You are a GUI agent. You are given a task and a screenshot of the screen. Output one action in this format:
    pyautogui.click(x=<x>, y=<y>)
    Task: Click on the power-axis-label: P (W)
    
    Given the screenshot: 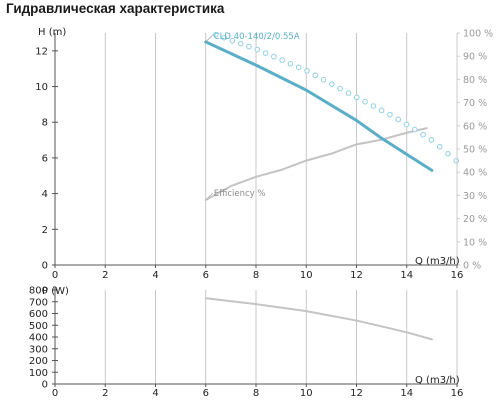 What is the action you would take?
    pyautogui.click(x=55, y=291)
    